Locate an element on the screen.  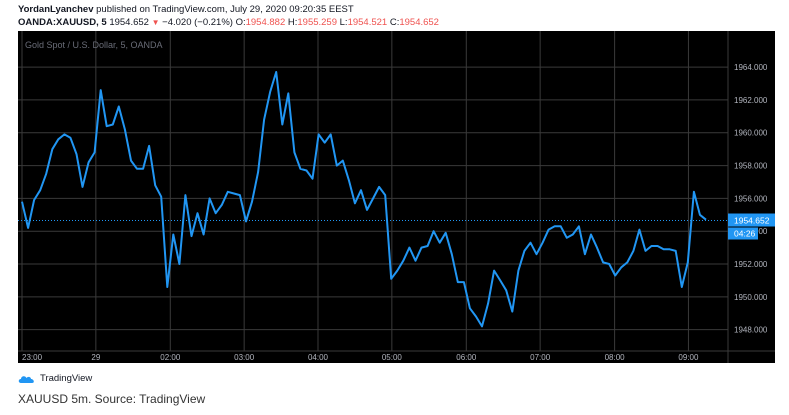
x-tick-label: 04:00 is located at coordinates (318, 357).